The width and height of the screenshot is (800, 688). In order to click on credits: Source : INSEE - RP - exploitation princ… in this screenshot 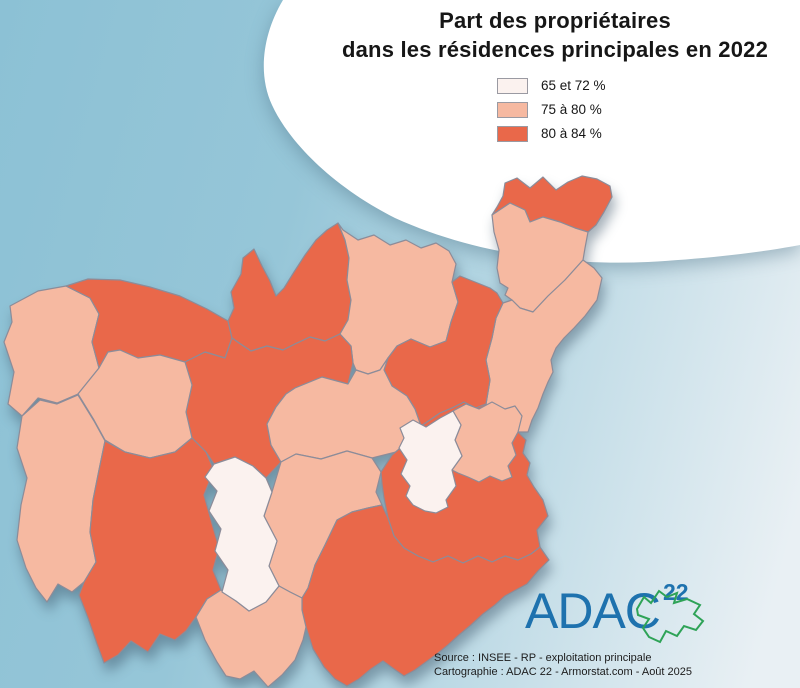, I will do `click(563, 665)`.